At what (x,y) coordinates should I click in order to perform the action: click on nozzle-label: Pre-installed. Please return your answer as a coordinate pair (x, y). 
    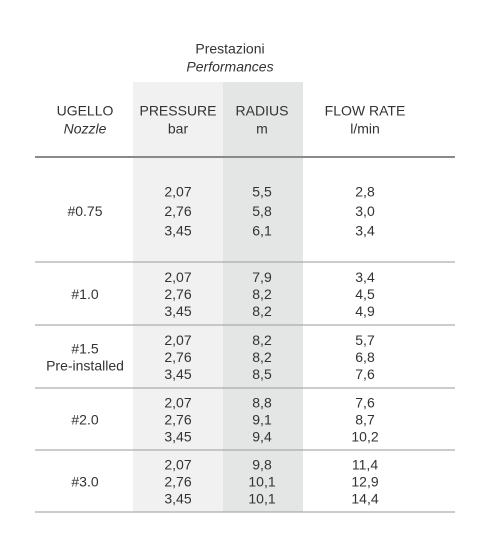
    Looking at the image, I should click on (85, 366).